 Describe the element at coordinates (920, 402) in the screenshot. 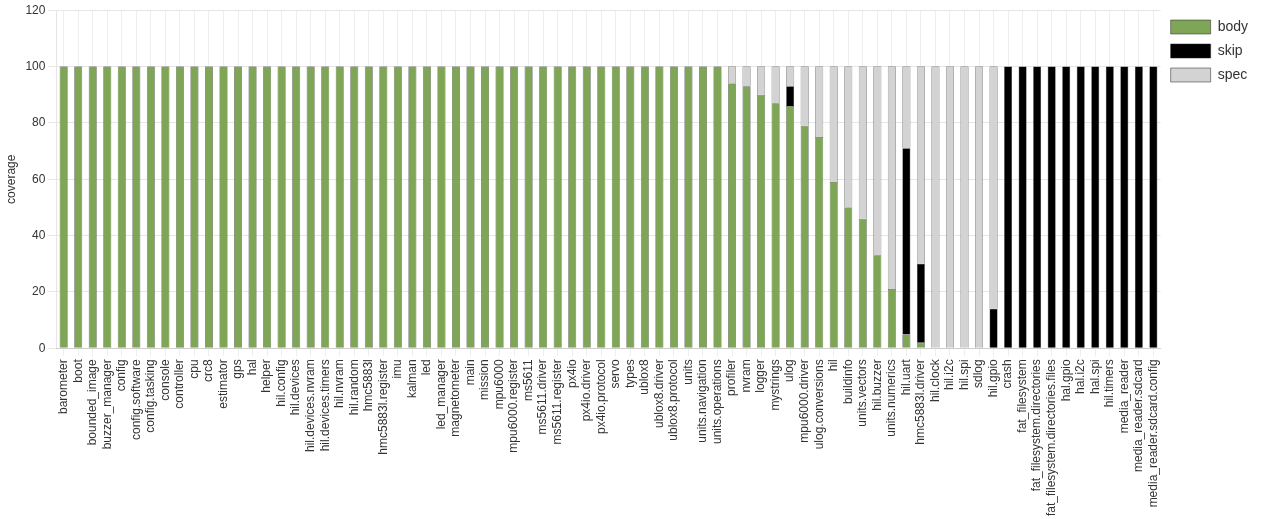

I see `x-tick-label: hmc5883l.driver` at that location.